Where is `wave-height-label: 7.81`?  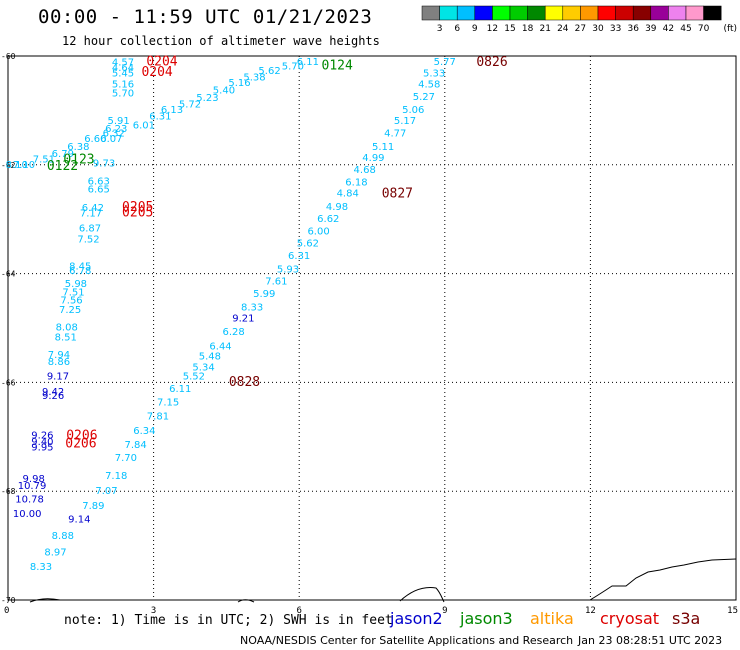
wave-height-label: 7.81 is located at coordinates (158, 416).